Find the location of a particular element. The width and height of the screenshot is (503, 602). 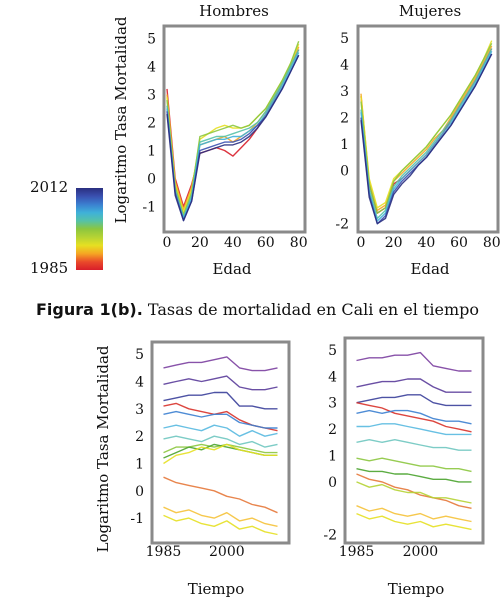

figure-caption-text: Tasas de mortalidad en Cali en el tiempo is located at coordinates (311, 309).